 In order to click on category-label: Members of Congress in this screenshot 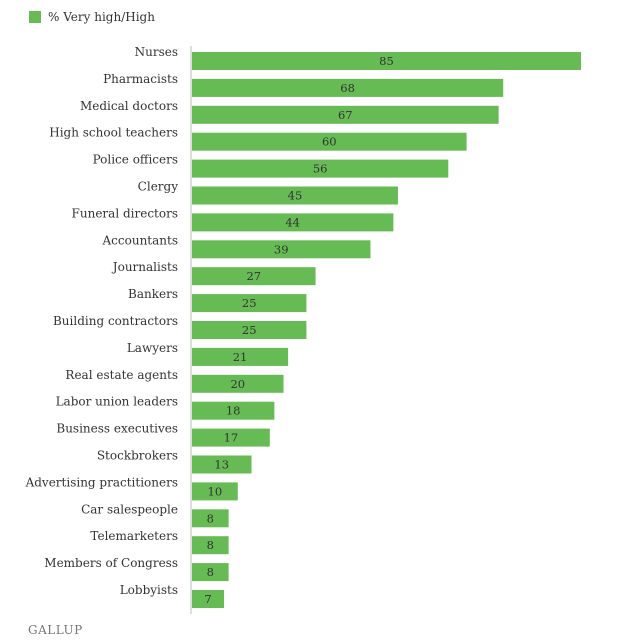, I will do `click(111, 563)`.